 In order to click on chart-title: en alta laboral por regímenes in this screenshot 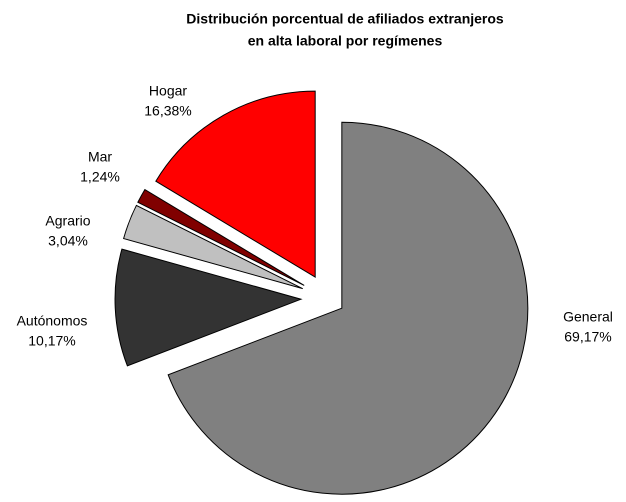, I will do `click(345, 41)`.